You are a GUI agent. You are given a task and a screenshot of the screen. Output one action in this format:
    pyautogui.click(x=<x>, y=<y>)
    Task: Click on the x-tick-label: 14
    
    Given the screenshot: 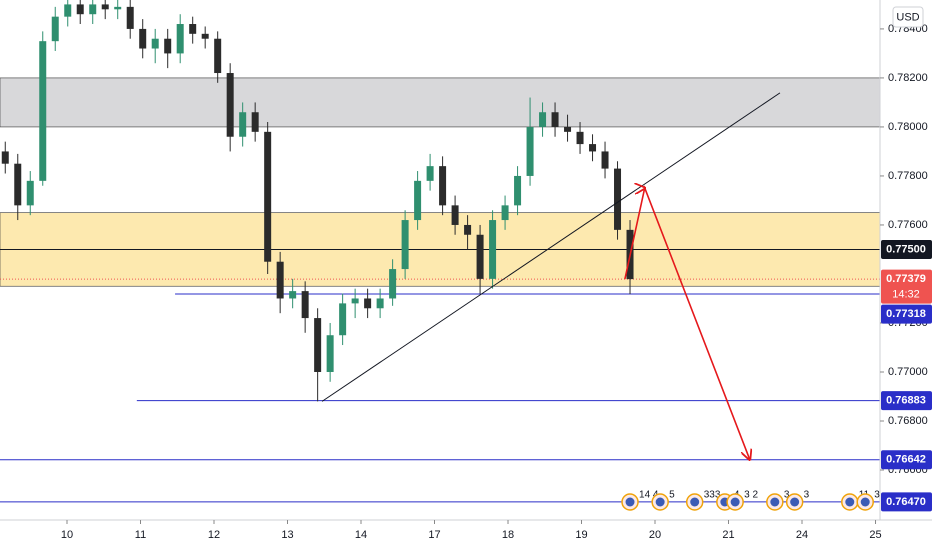 What is the action you would take?
    pyautogui.click(x=361, y=535)
    